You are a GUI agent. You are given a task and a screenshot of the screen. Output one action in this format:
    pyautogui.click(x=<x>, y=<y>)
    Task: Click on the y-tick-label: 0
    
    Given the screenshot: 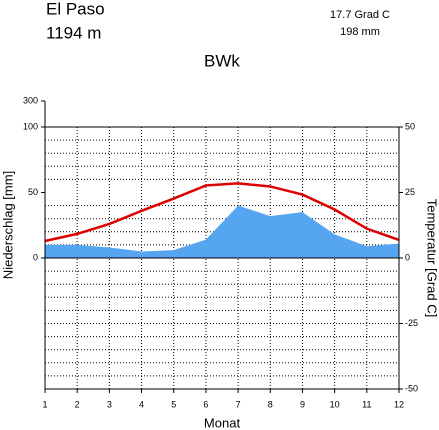 What is the action you would take?
    pyautogui.click(x=35, y=257)
    